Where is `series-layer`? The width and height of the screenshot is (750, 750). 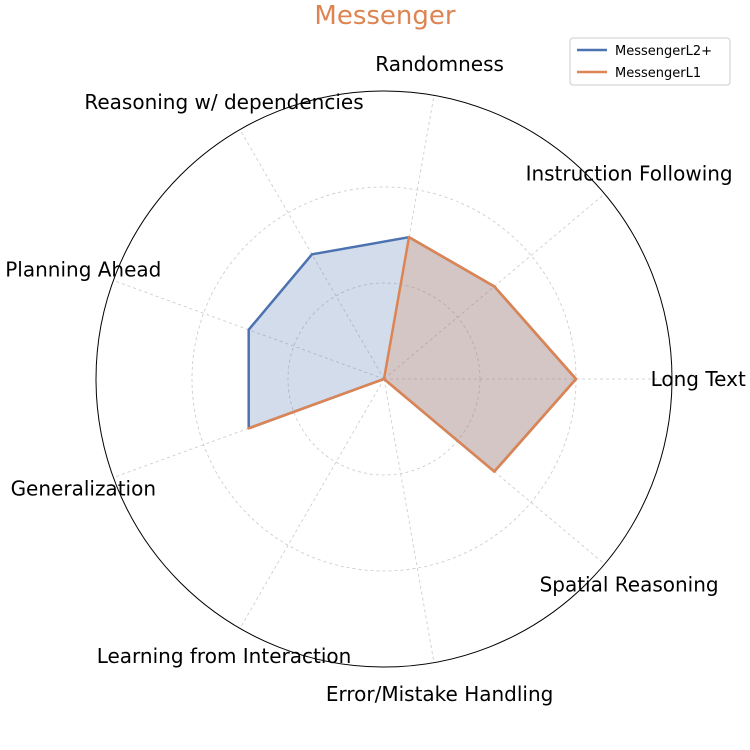 series-layer is located at coordinates (412, 354).